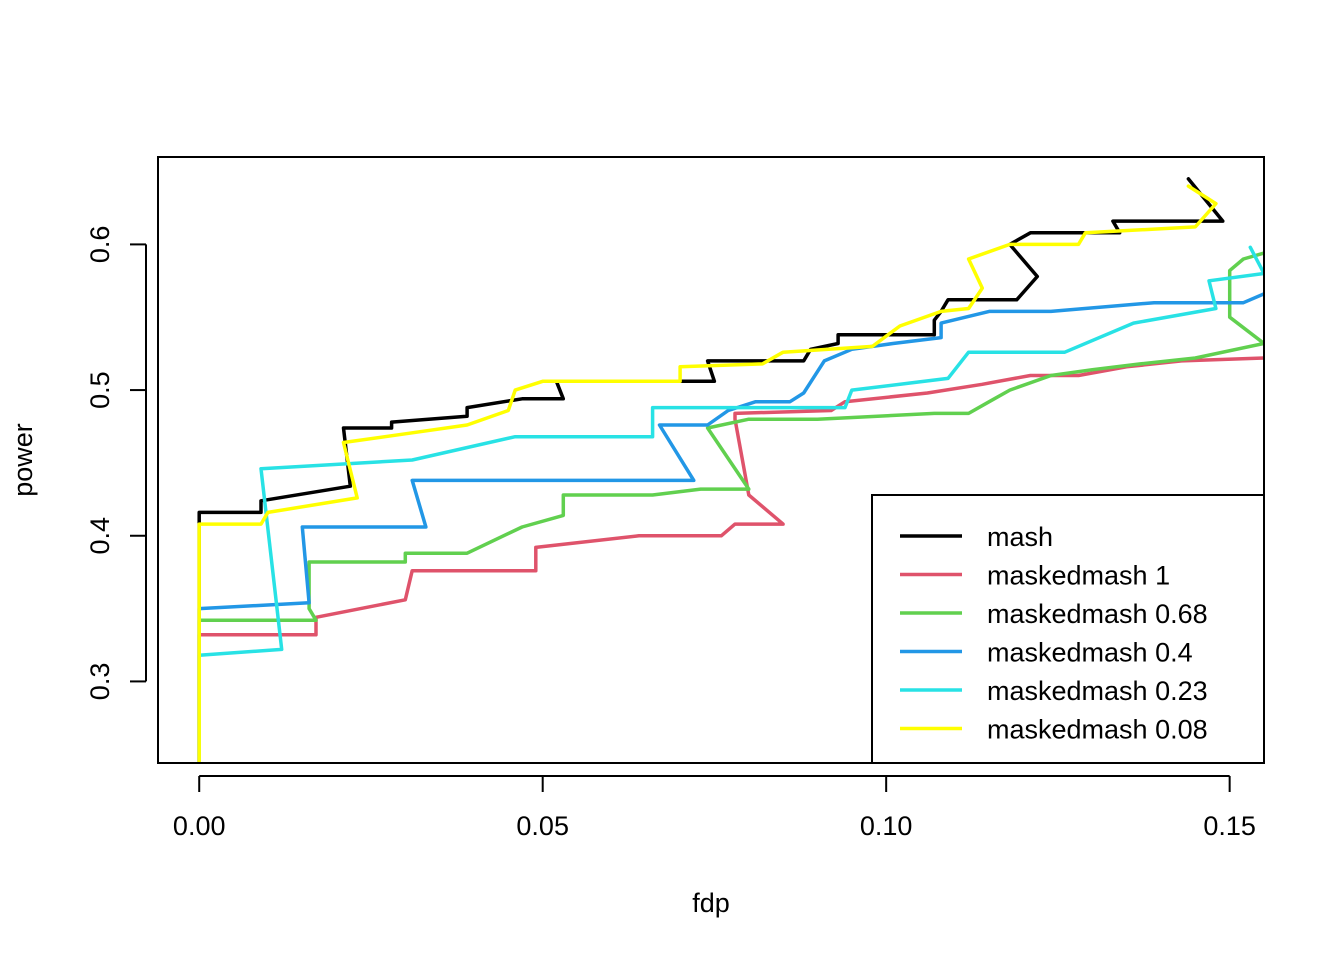 The width and height of the screenshot is (1344, 960). Describe the element at coordinates (886, 826) in the screenshot. I see `x-tick-label: 0.10` at that location.